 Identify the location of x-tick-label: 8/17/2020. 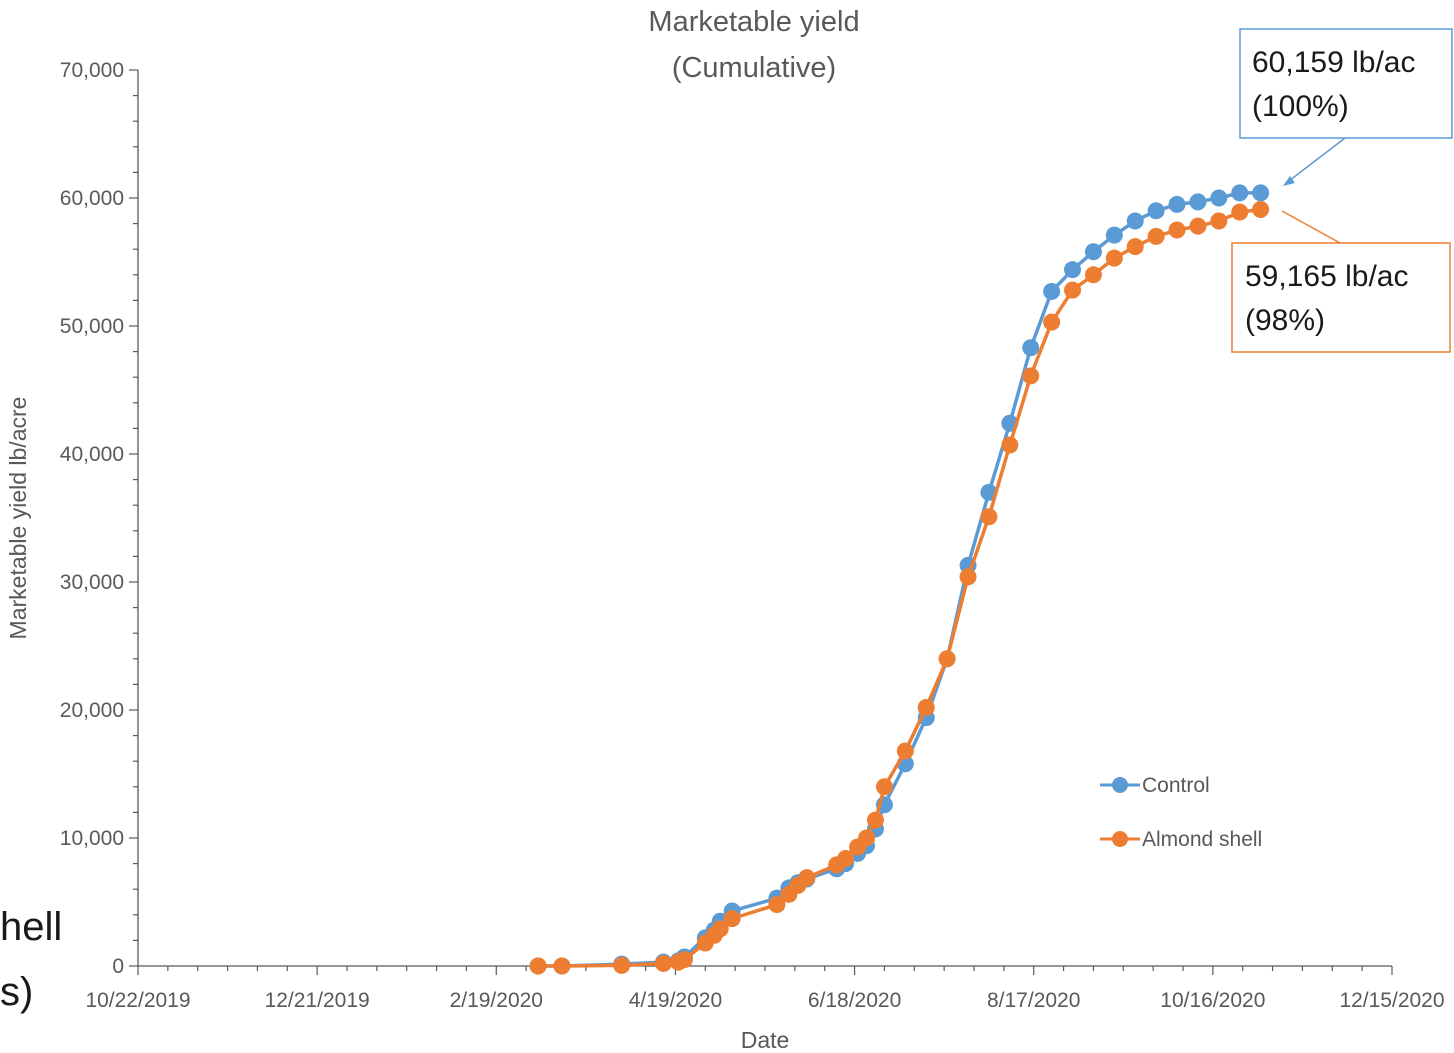
(1033, 1000).